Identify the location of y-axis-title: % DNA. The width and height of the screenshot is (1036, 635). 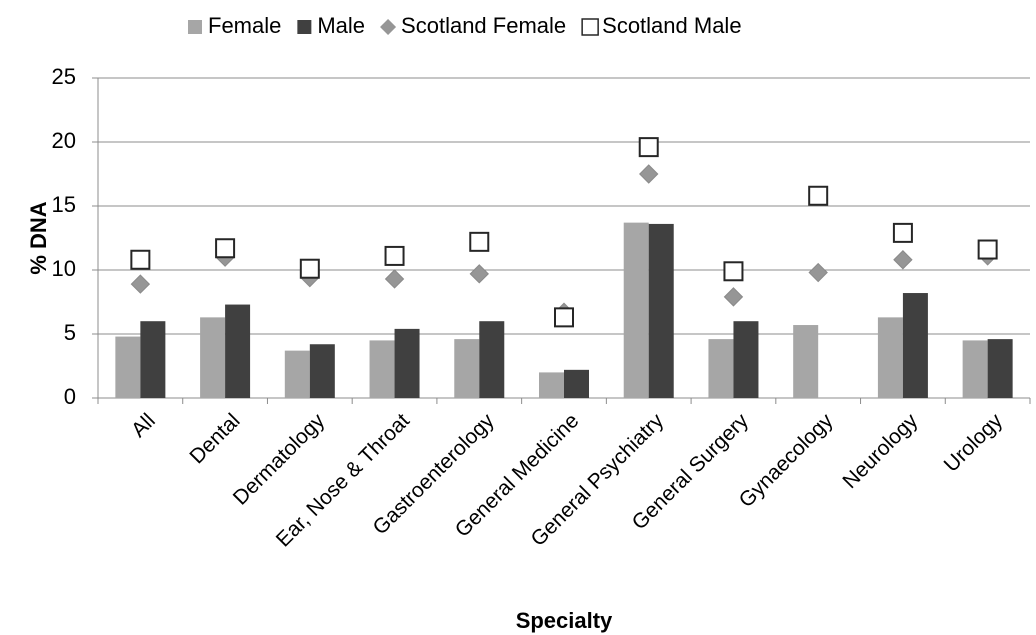
(38, 237).